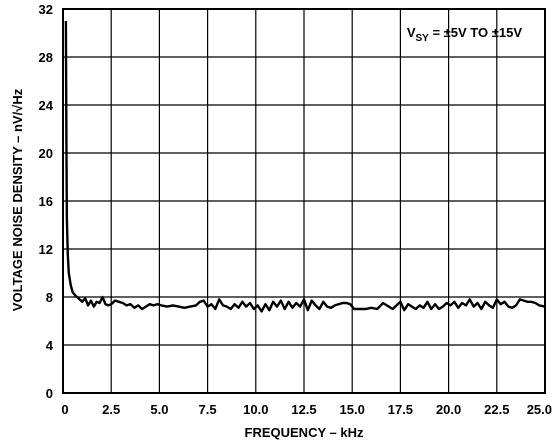 Image resolution: width=554 pixels, height=442 pixels. I want to click on y-tick-label: 16, so click(46, 201).